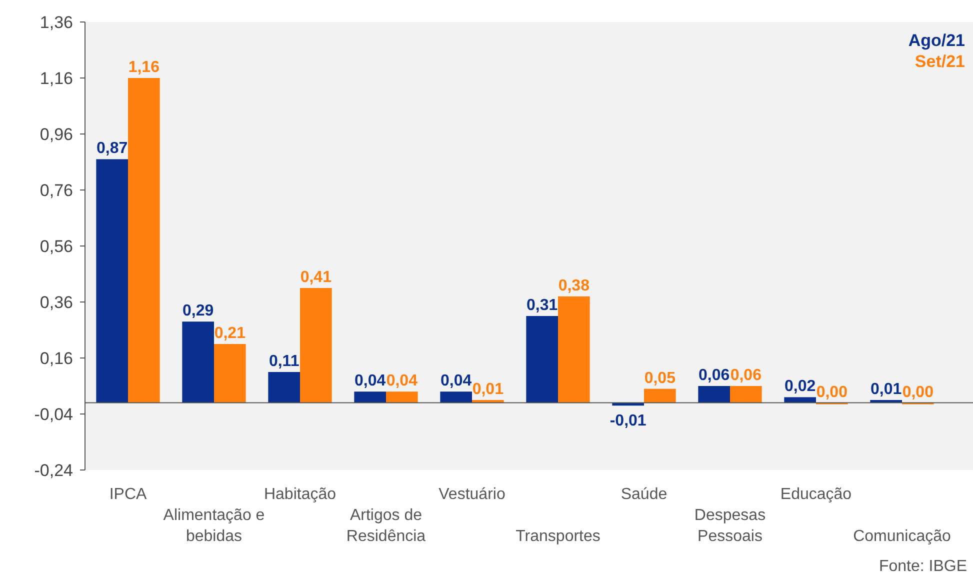 Image resolution: width=973 pixels, height=577 pixels. What do you see at coordinates (56, 22) in the screenshot?
I see `y-tick-label: 1,36` at bounding box center [56, 22].